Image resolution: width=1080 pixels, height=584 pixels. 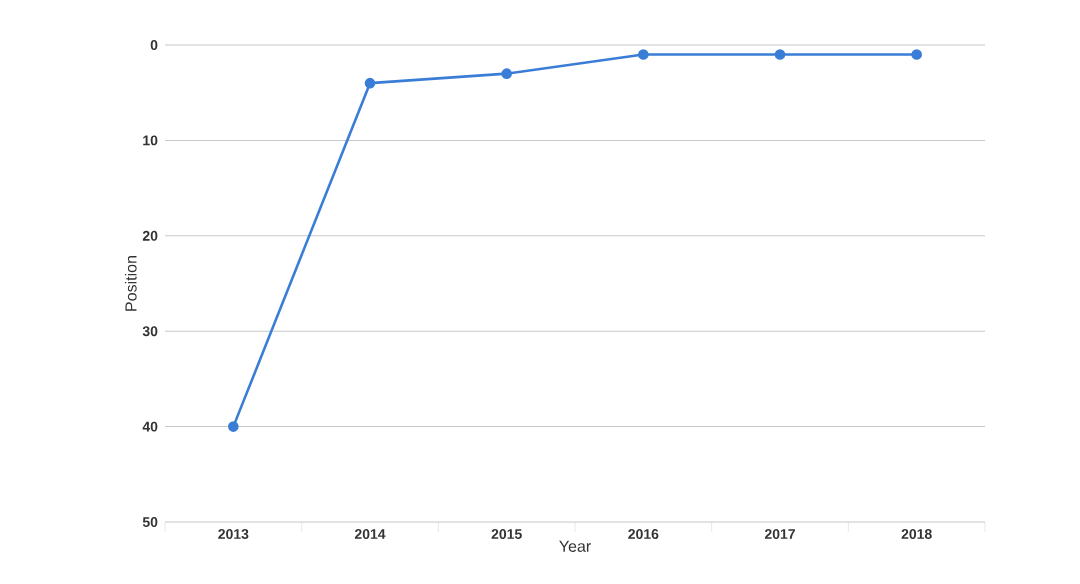 What do you see at coordinates (150, 235) in the screenshot?
I see `y-tick-label: 20` at bounding box center [150, 235].